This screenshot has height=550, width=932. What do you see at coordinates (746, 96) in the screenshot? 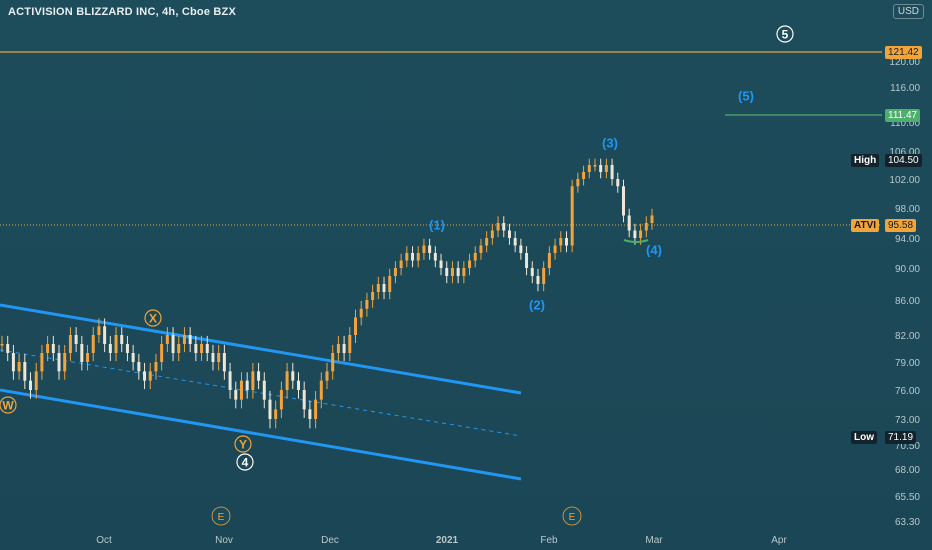
I see `wave-label: (5)` at bounding box center [746, 96].